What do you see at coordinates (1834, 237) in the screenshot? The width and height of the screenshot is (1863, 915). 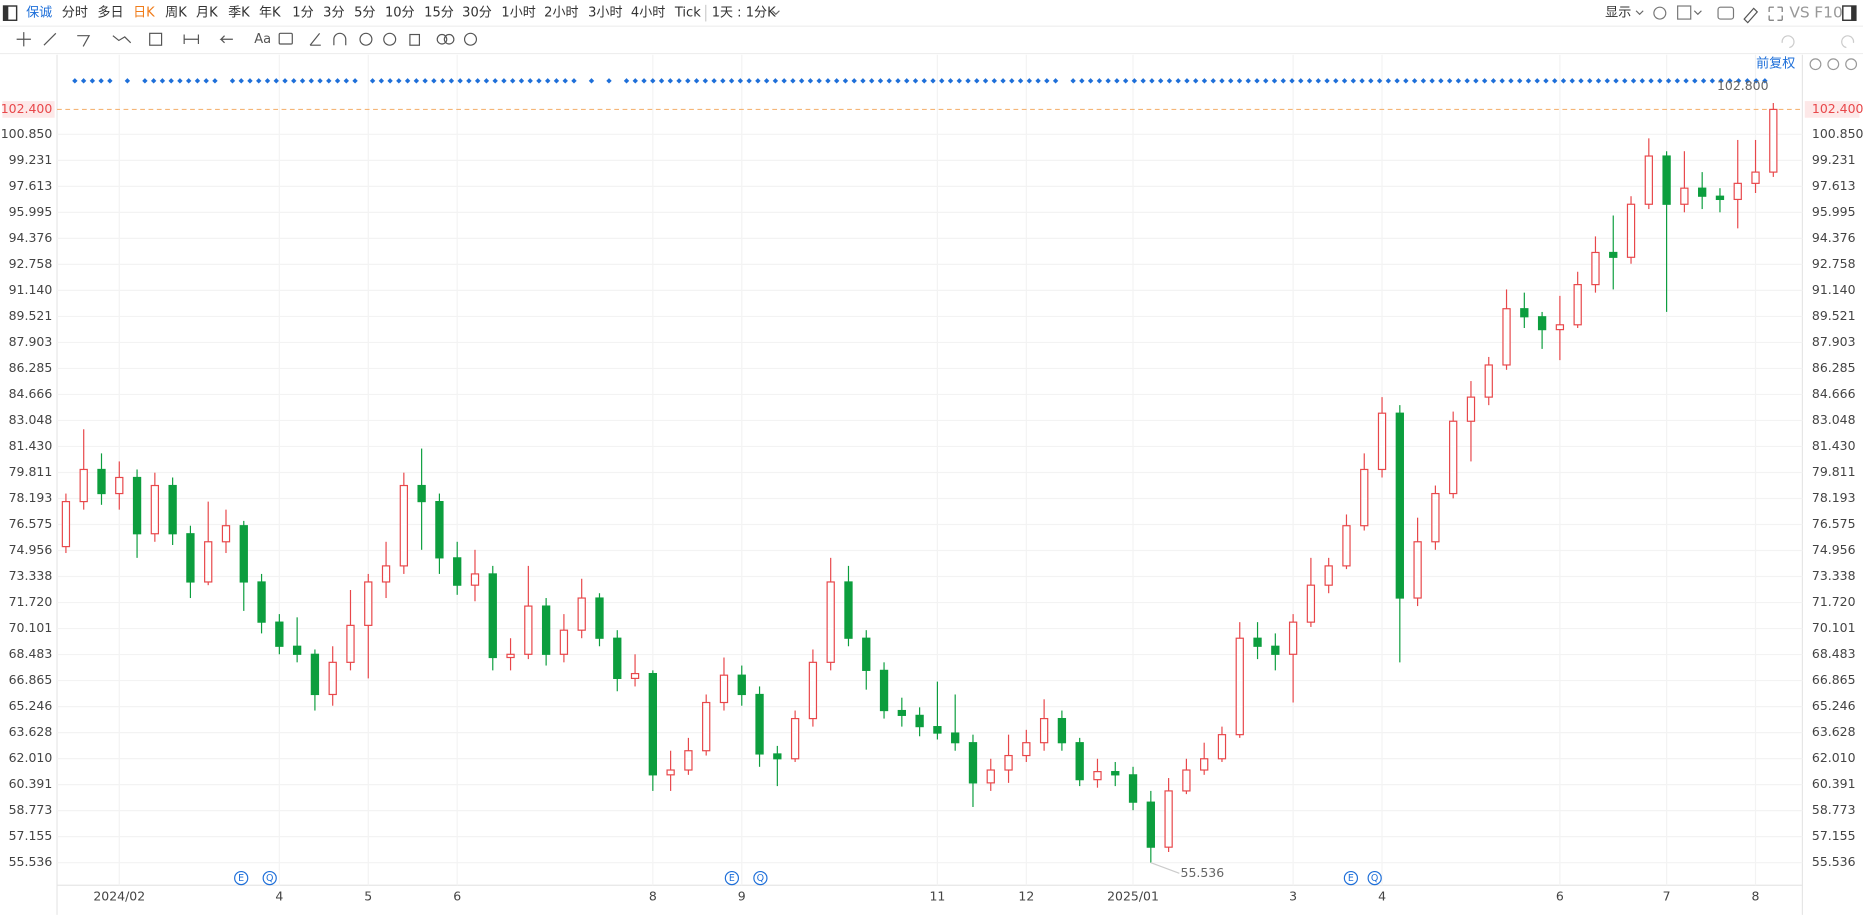 I see `y-tick-label: 94.376` at bounding box center [1834, 237].